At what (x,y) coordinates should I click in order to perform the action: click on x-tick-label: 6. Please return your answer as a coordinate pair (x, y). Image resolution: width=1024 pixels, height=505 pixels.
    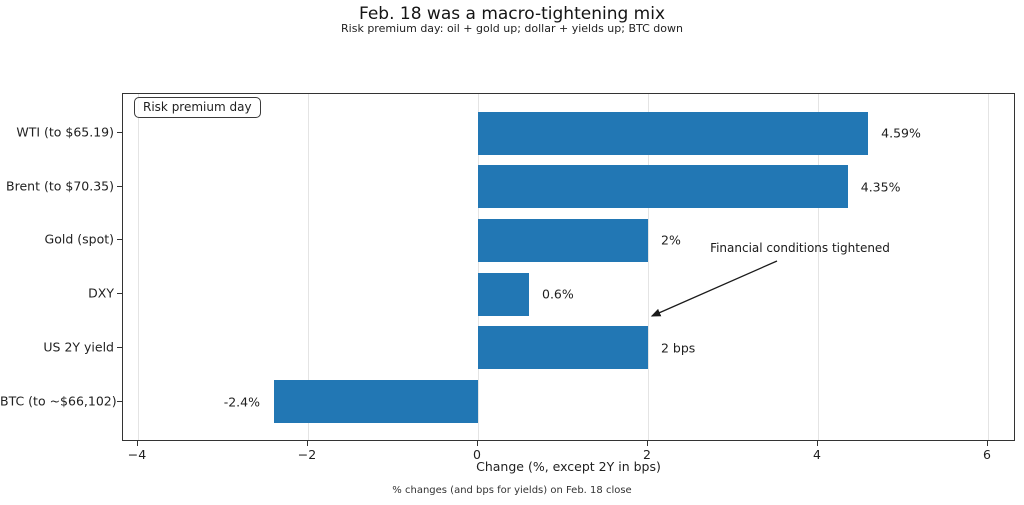
    Looking at the image, I should click on (987, 454).